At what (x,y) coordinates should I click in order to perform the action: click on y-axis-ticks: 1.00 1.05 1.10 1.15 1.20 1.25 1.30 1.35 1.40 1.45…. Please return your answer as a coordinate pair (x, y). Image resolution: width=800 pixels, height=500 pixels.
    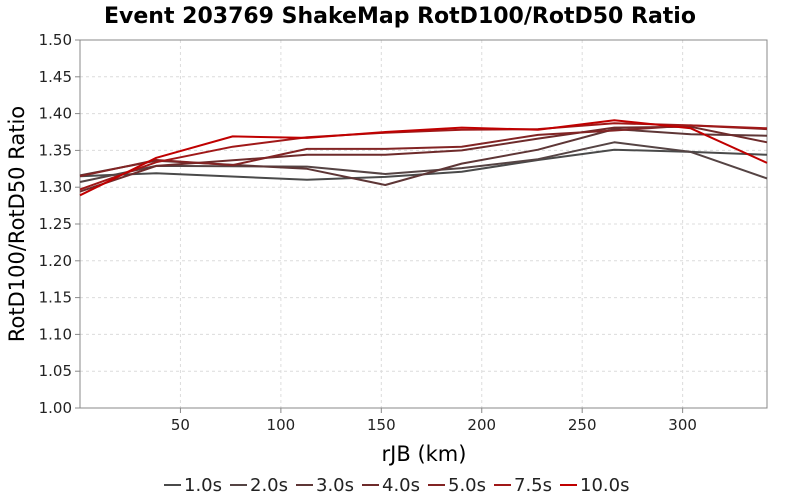
    Looking at the image, I should click on (59, 224).